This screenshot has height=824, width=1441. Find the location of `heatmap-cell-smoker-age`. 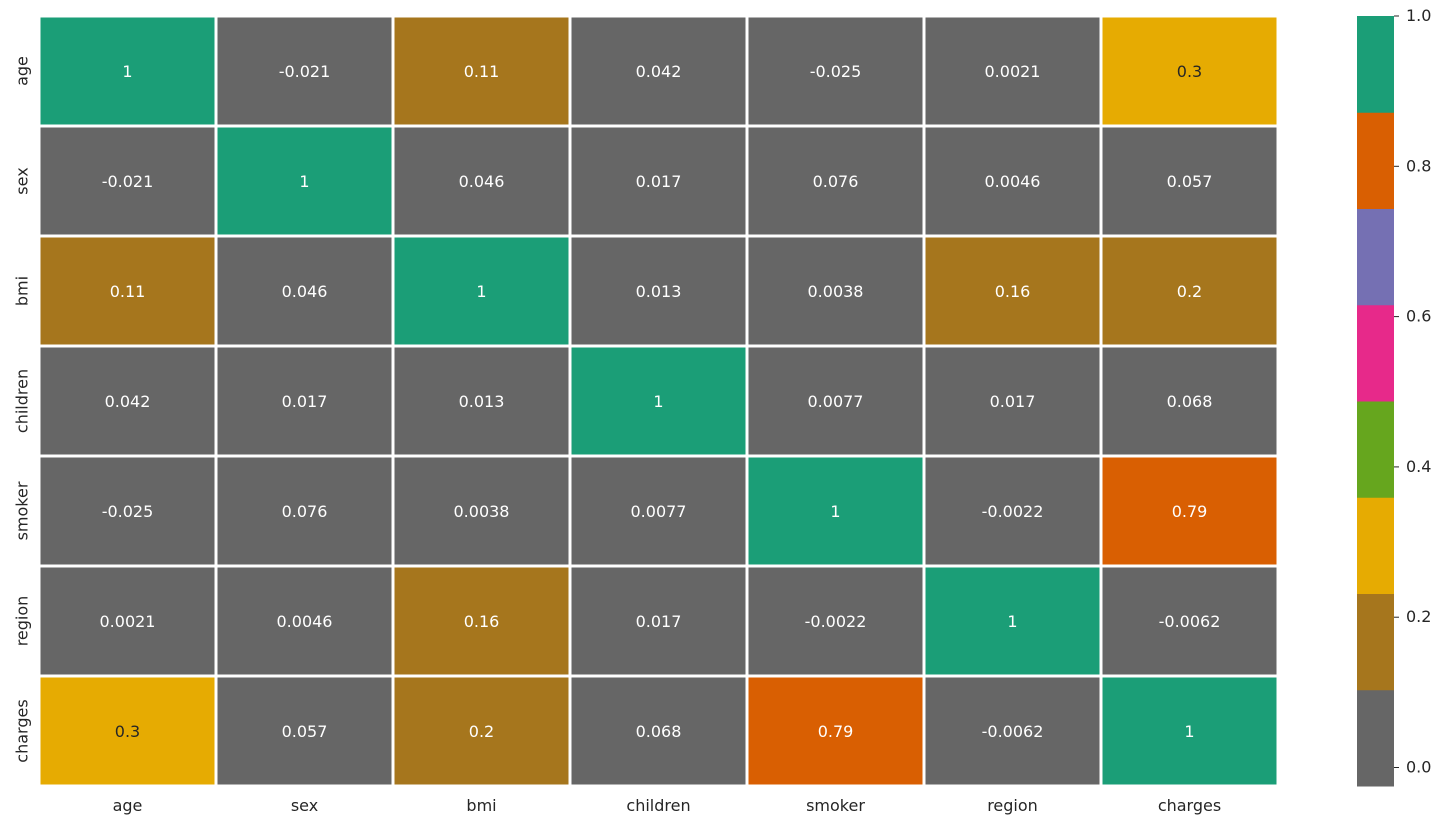

heatmap-cell-smoker-age is located at coordinates (127, 511).